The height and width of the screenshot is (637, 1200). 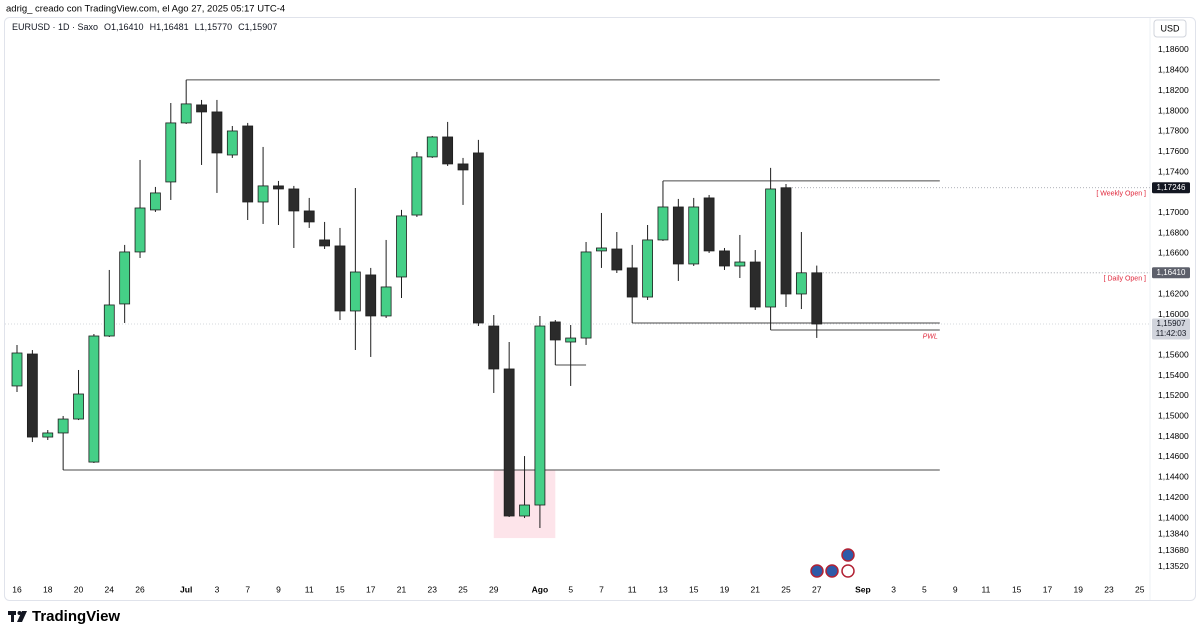 What do you see at coordinates (1173, 49) in the screenshot?
I see `y-tick-label: 1,18600` at bounding box center [1173, 49].